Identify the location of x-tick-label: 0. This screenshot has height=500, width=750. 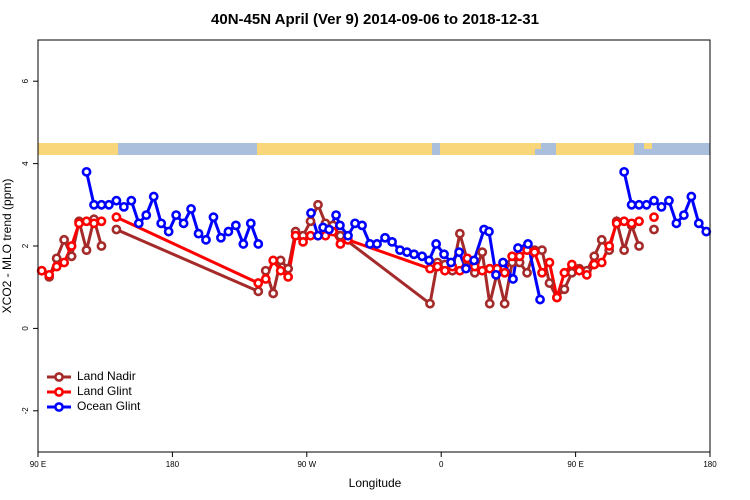
(441, 464).